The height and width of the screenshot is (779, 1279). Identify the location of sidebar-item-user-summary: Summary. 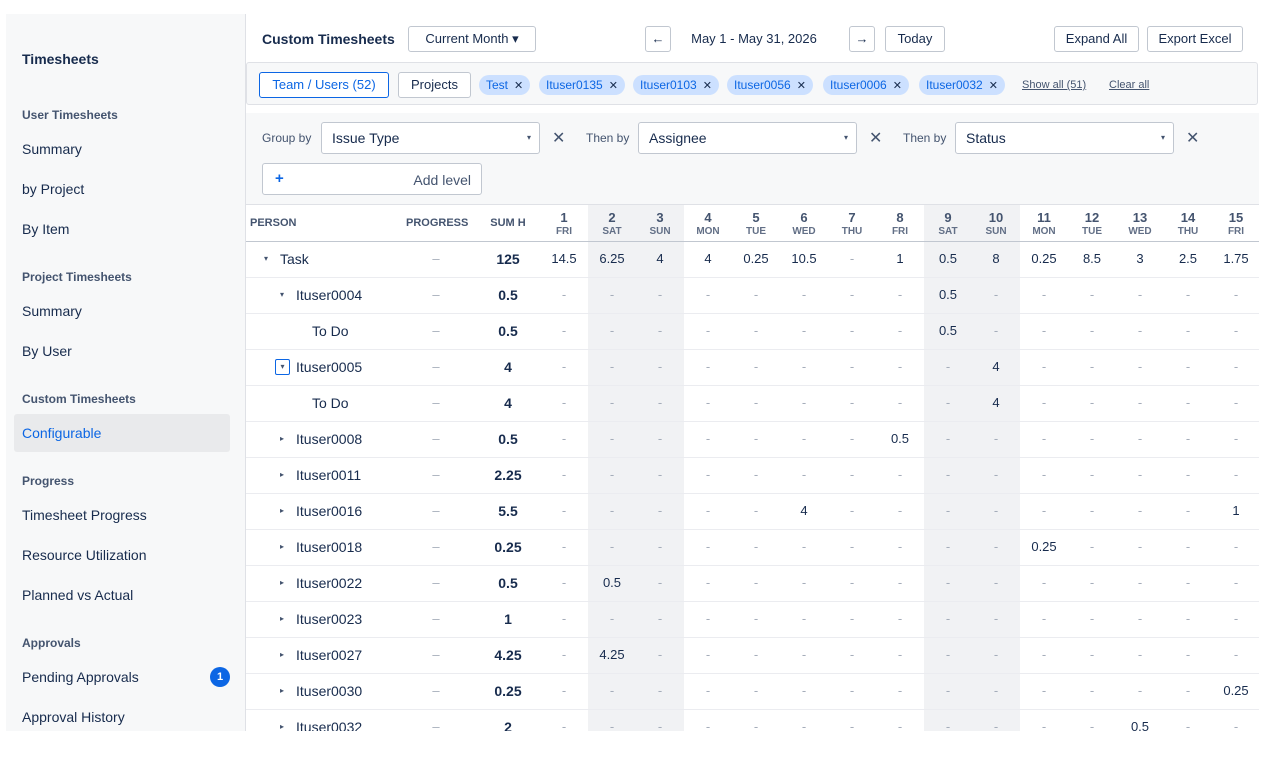
(52, 149).